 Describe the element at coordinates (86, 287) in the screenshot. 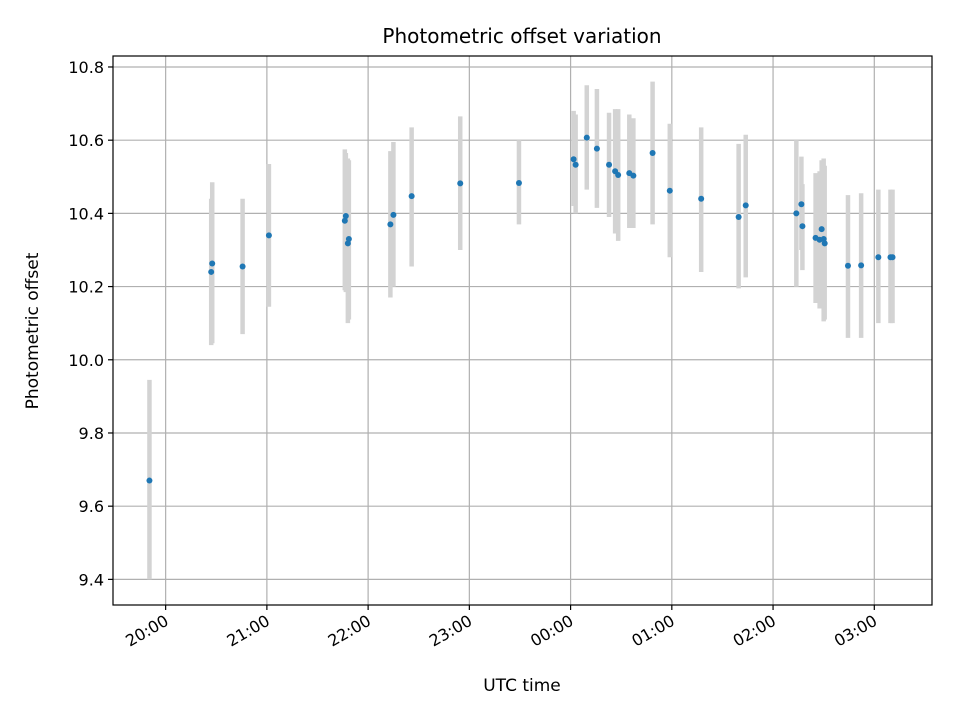

I see `y-tick-label: 10.2` at that location.